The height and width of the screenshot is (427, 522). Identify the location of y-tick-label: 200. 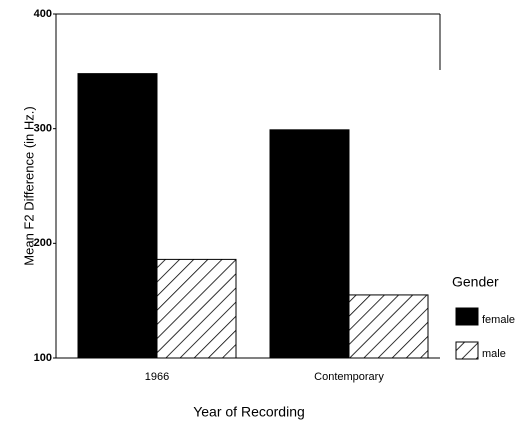
(43, 243).